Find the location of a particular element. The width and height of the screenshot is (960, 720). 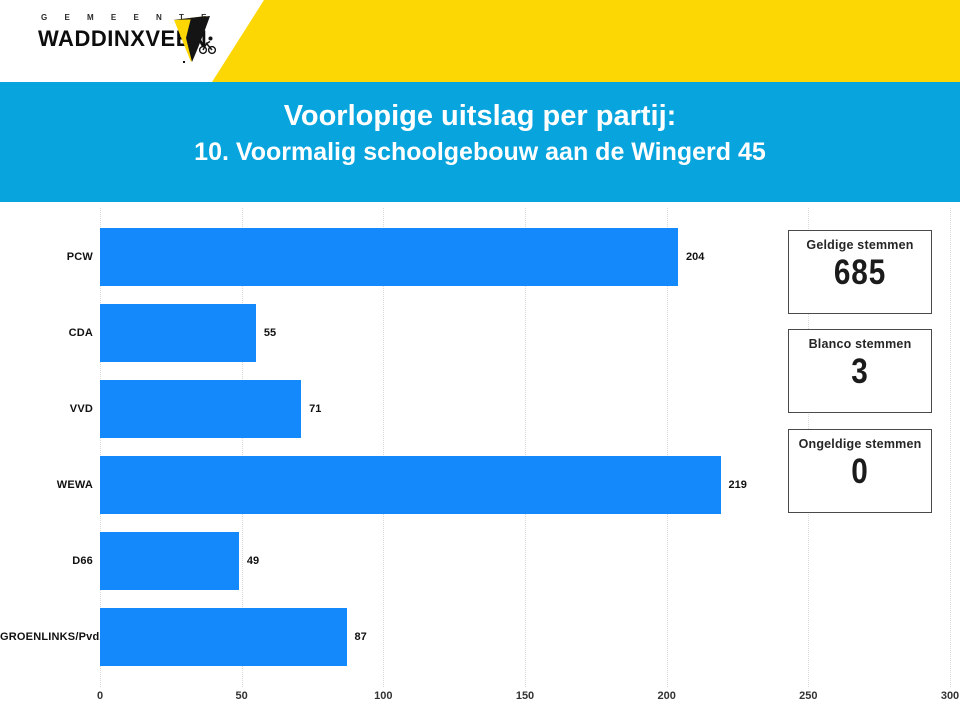

value-label: 71 is located at coordinates (315, 409).